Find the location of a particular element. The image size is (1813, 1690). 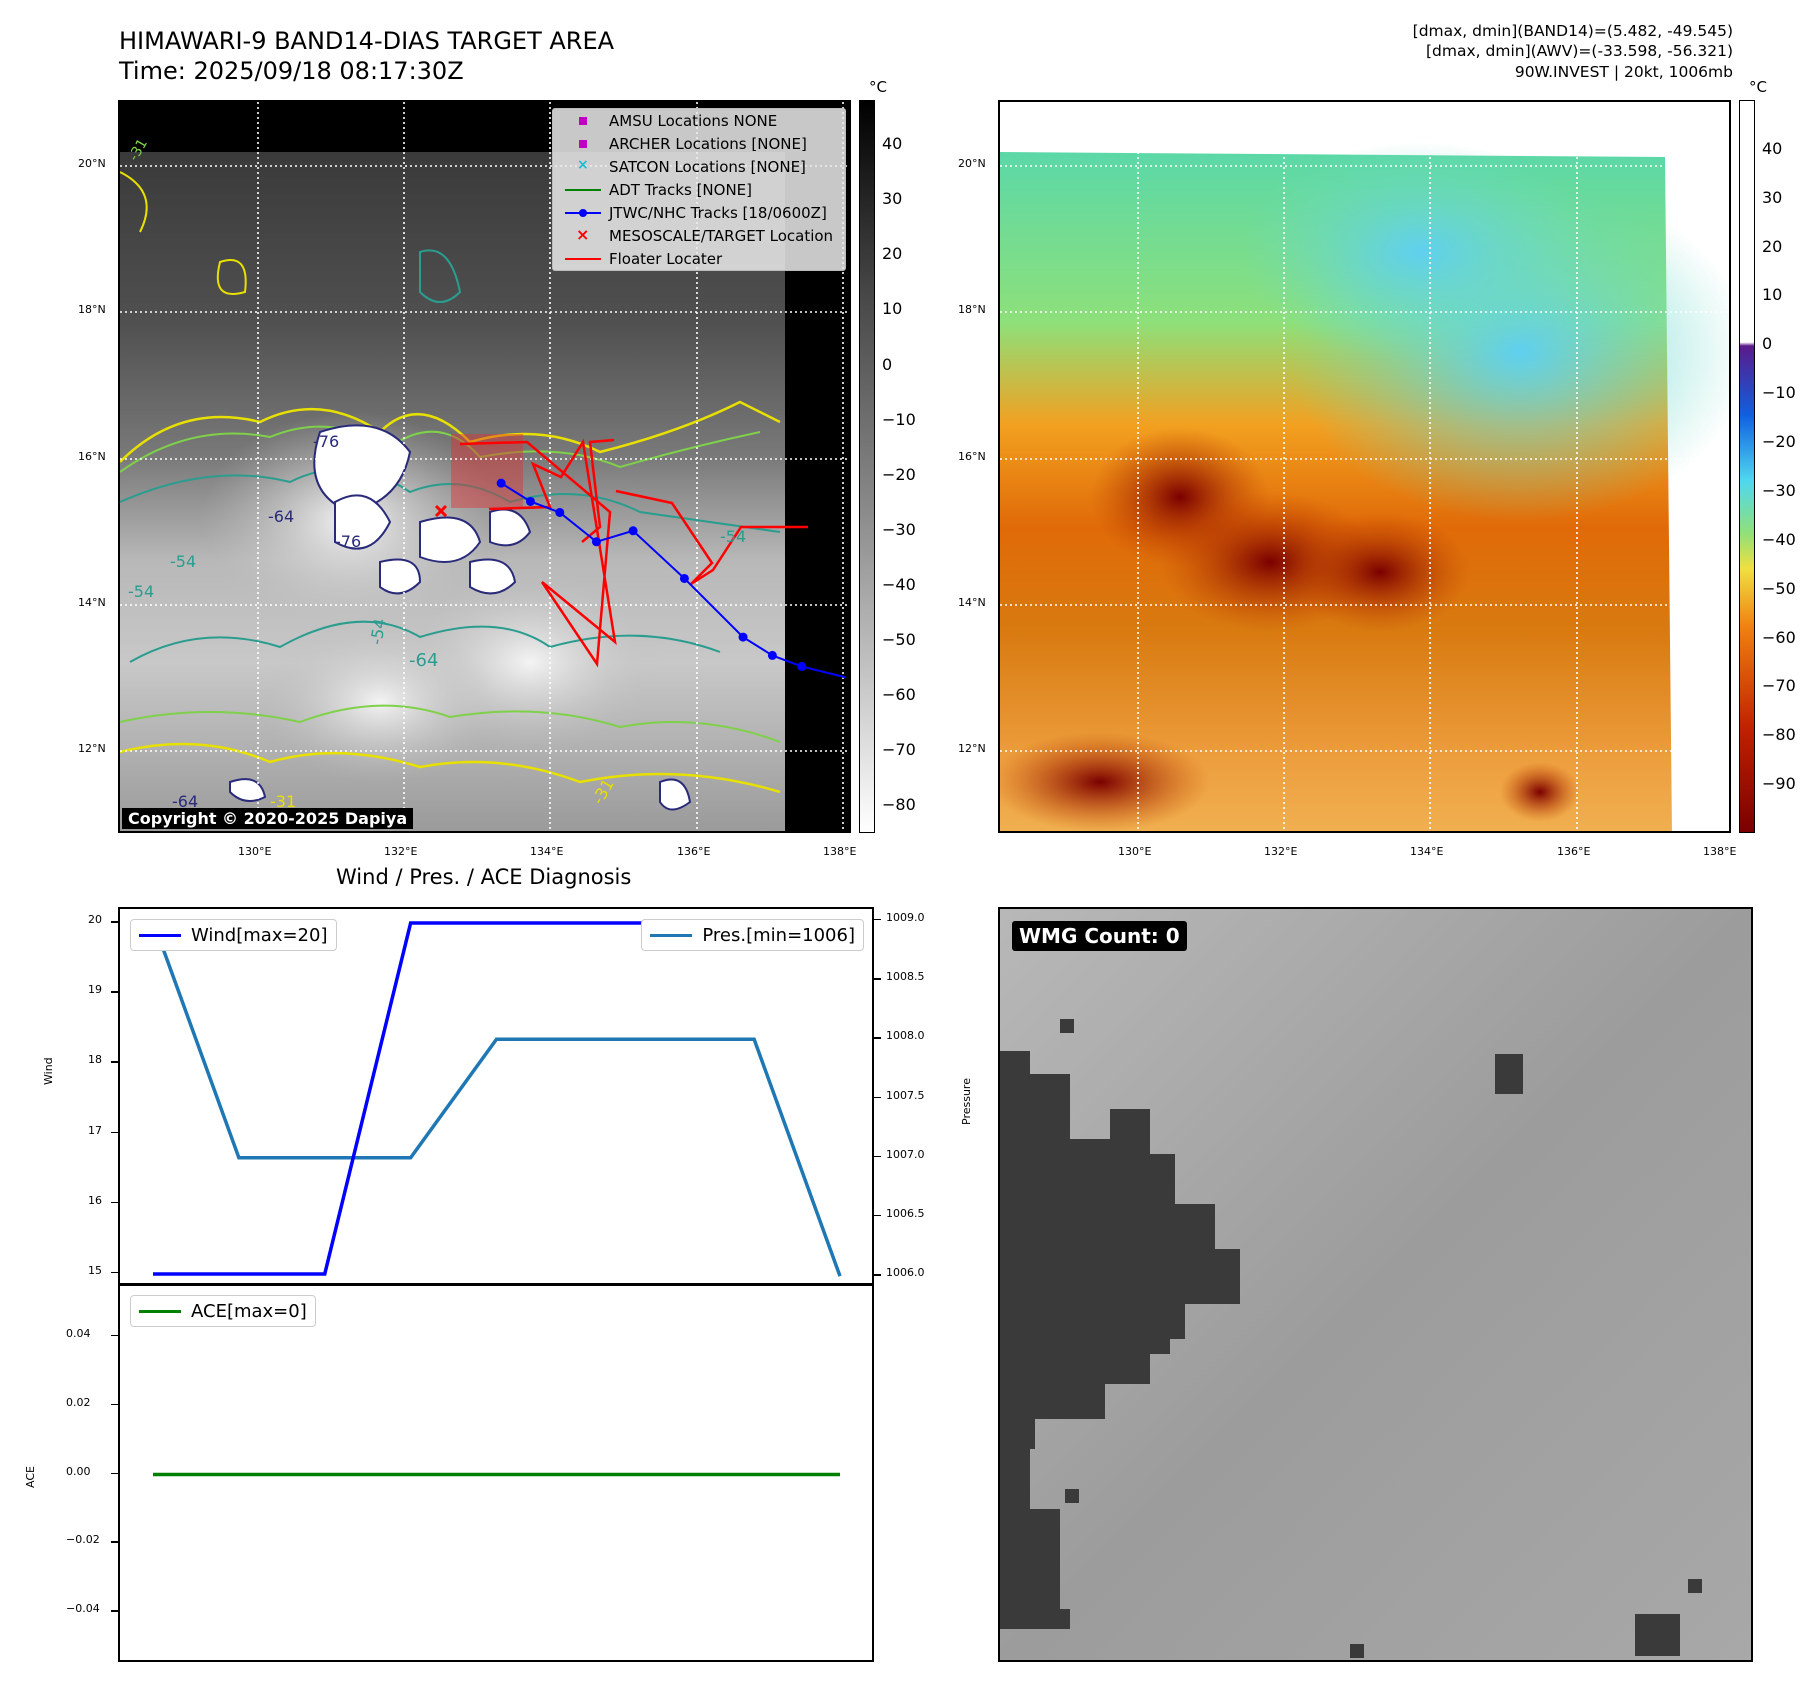

legend-item: × SATCON Locations [NONE] is located at coordinates (699, 166).